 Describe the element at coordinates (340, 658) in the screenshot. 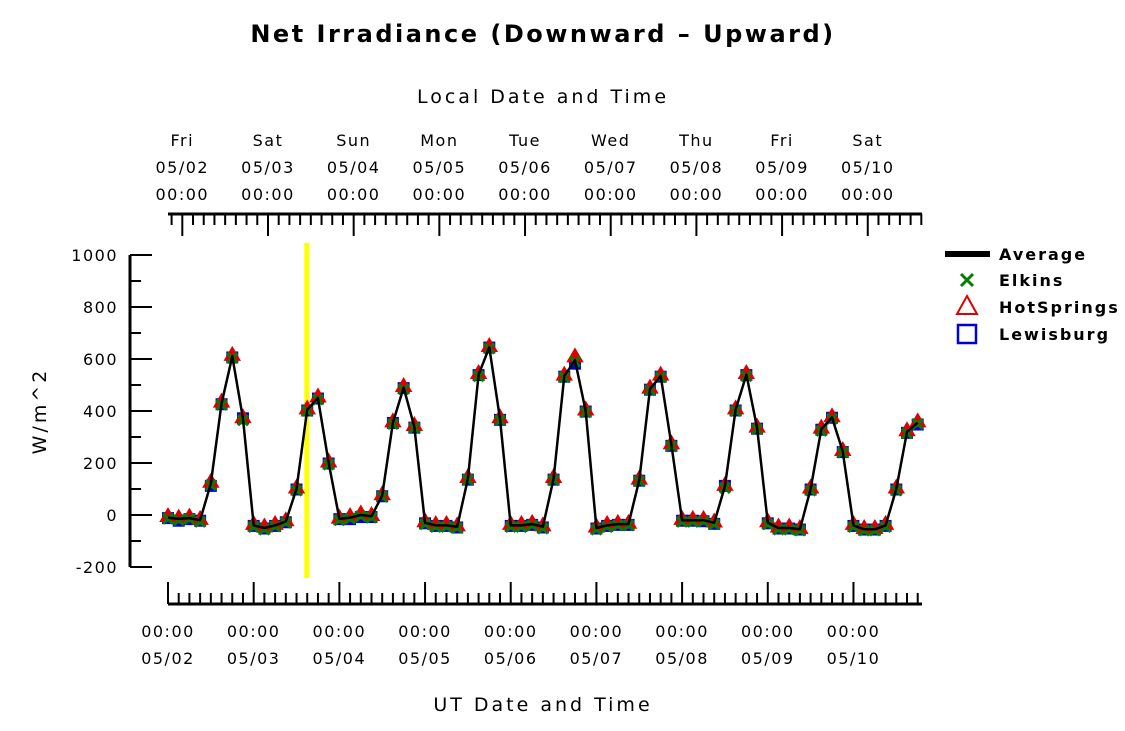

I see `bottom-tick-date: 05/04` at that location.